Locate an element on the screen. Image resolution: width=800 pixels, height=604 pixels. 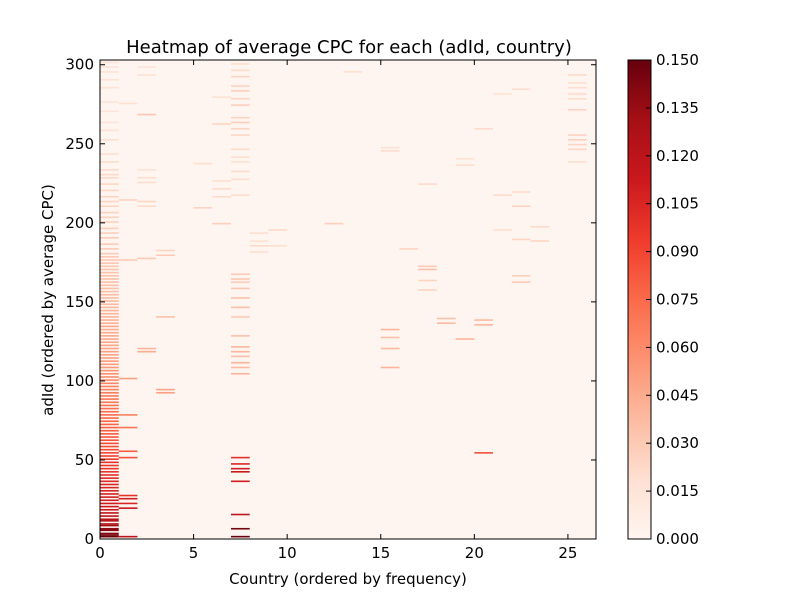
y-axis-label: adId (ordered by average CPC) is located at coordinates (48, 300).